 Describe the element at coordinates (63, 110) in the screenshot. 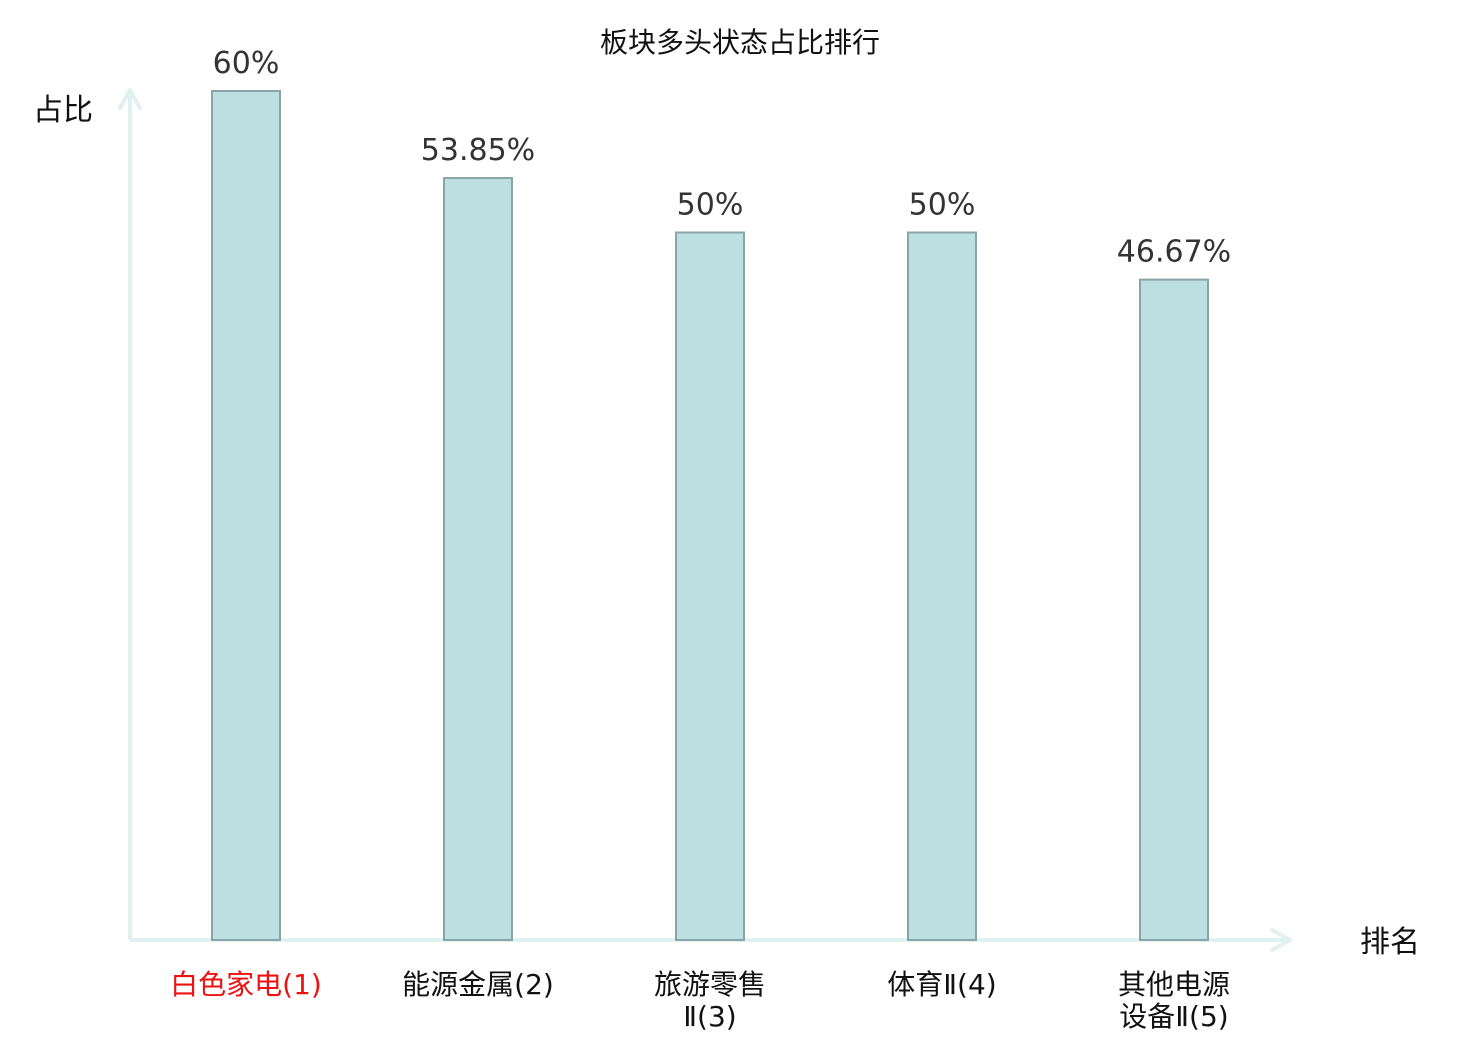

I see `y-axis-label: 占比` at that location.